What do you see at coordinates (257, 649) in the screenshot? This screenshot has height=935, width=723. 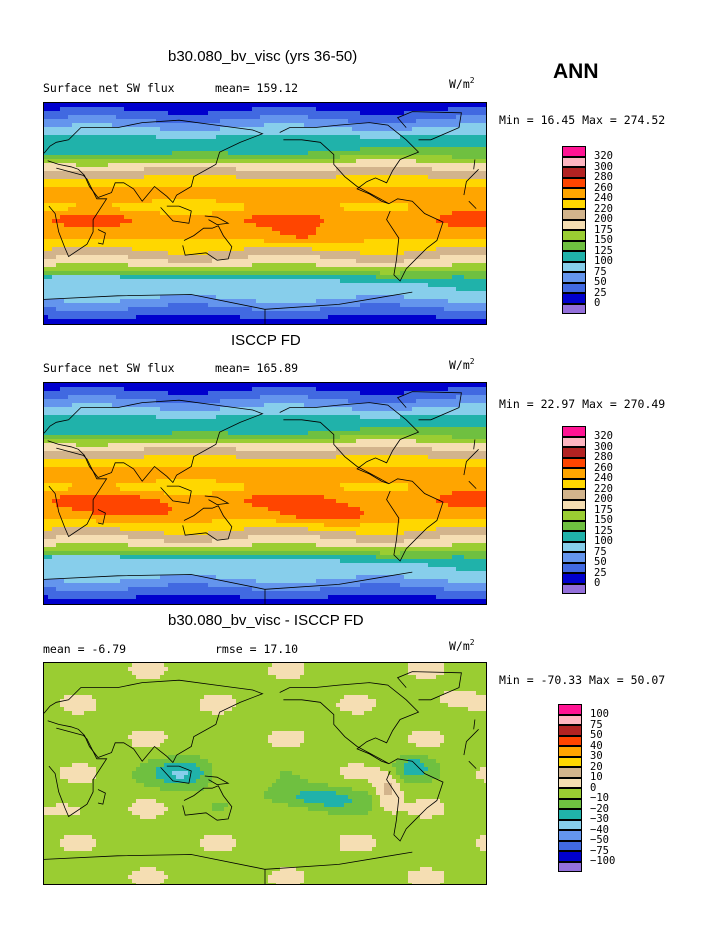 I see `panel-3-rmse-label: rmse = 17.10` at bounding box center [257, 649].